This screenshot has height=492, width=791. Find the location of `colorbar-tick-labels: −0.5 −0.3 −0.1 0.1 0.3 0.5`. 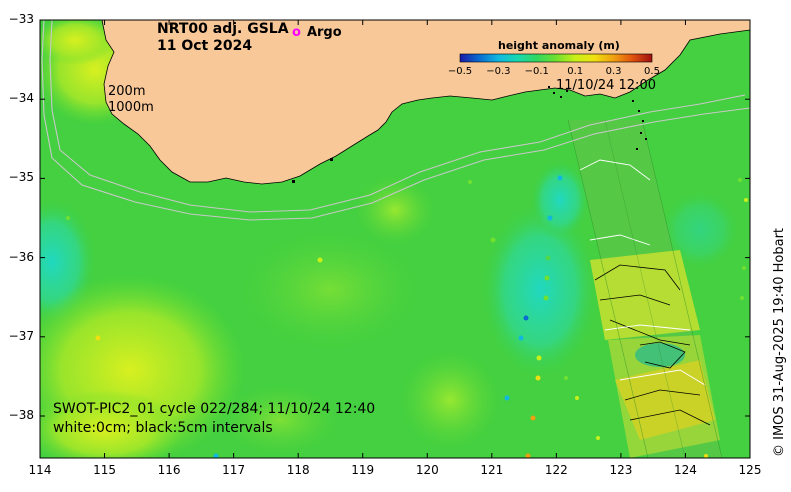

colorbar-tick-labels: −0.5 −0.3 −0.1 0.1 0.3 0.5 is located at coordinates (395, 73).